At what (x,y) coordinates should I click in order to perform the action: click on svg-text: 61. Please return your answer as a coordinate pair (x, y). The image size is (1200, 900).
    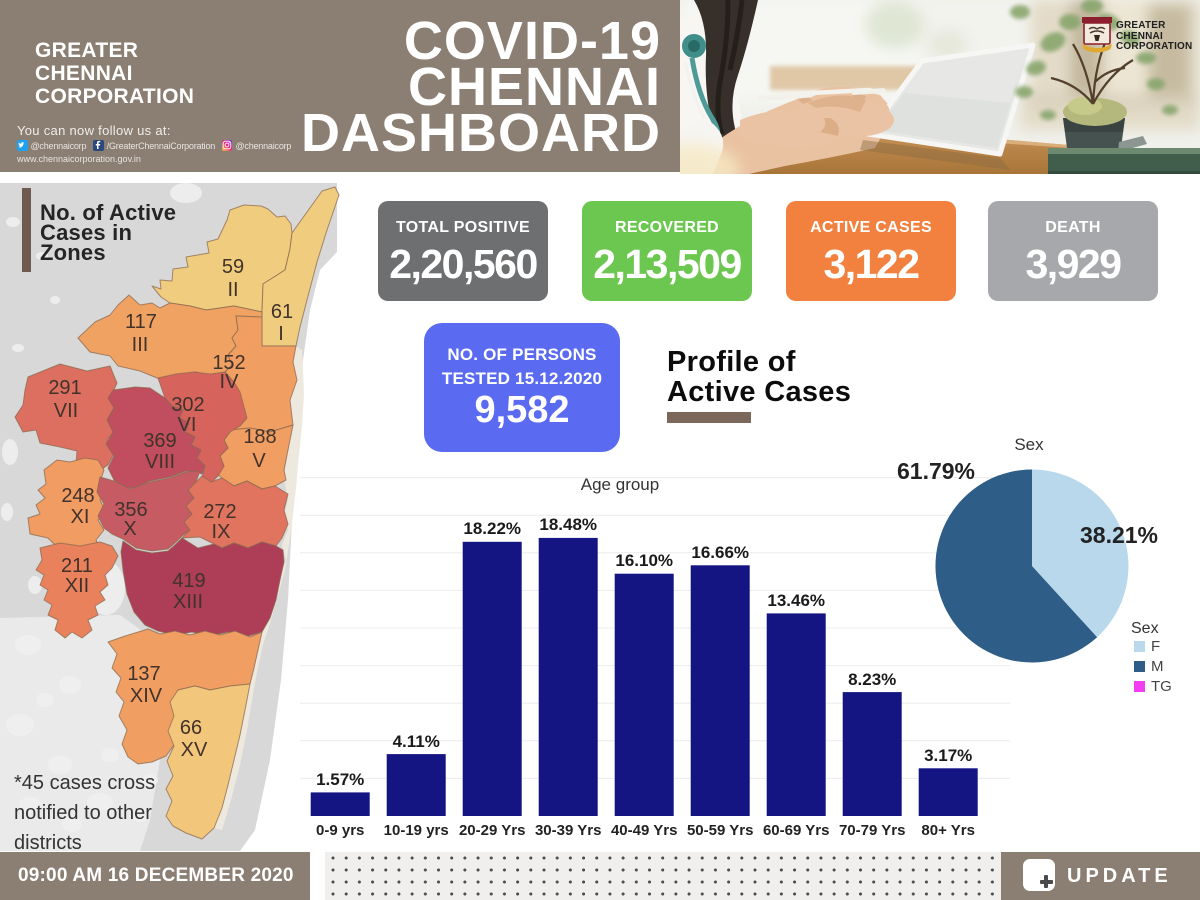
    Looking at the image, I should click on (282, 312).